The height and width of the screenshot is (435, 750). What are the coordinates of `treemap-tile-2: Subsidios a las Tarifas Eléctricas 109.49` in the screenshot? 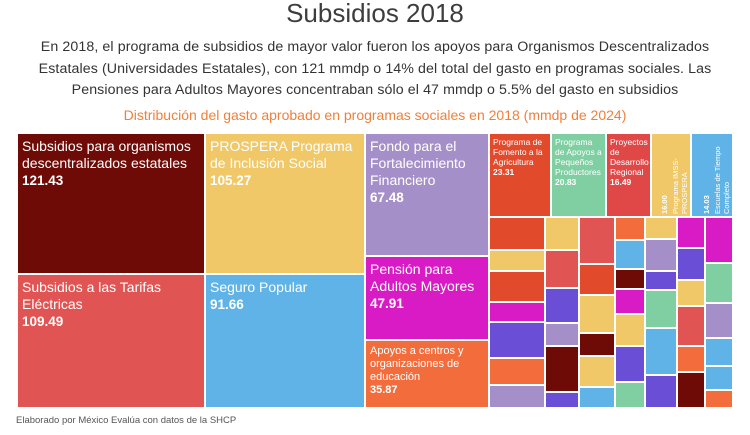 It's located at (111, 341).